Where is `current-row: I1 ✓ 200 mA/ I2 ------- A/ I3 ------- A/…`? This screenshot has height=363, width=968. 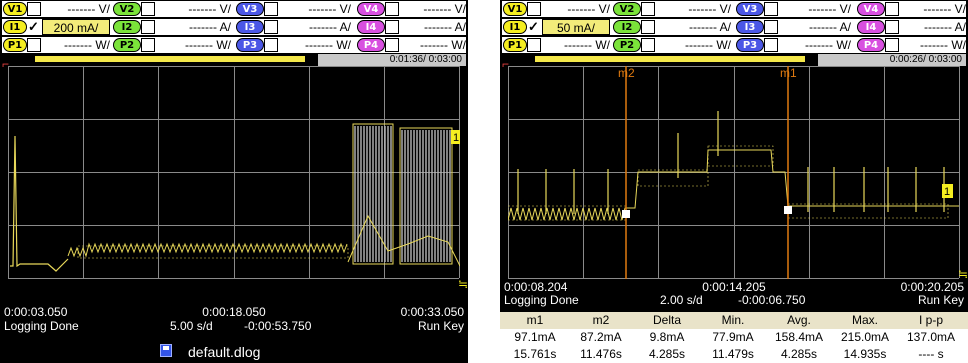
current-row: I1 ✓ 200 mA/ I2 ------- A/ I3 ------- A/… is located at coordinates (234, 27).